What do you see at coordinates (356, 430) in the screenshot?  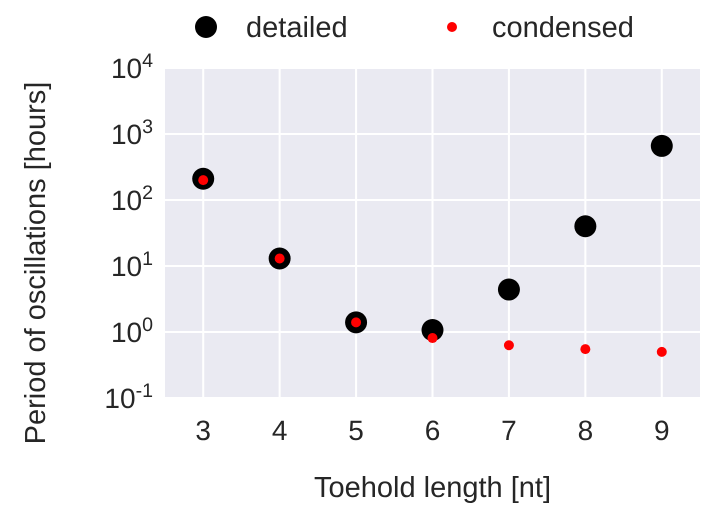 I see `x-tick-label: 5` at bounding box center [356, 430].